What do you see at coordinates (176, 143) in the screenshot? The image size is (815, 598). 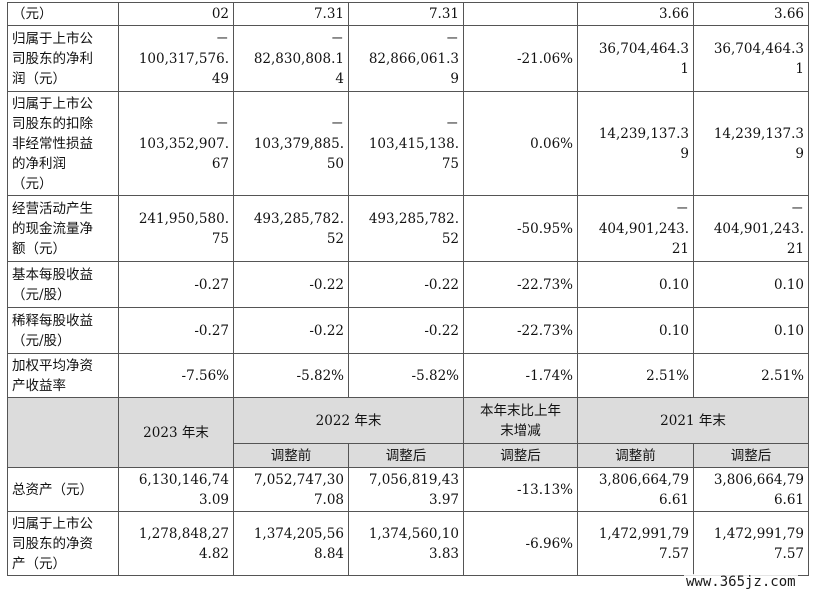 I see `cell-2023: － 103,352,907. 67` at bounding box center [176, 143].